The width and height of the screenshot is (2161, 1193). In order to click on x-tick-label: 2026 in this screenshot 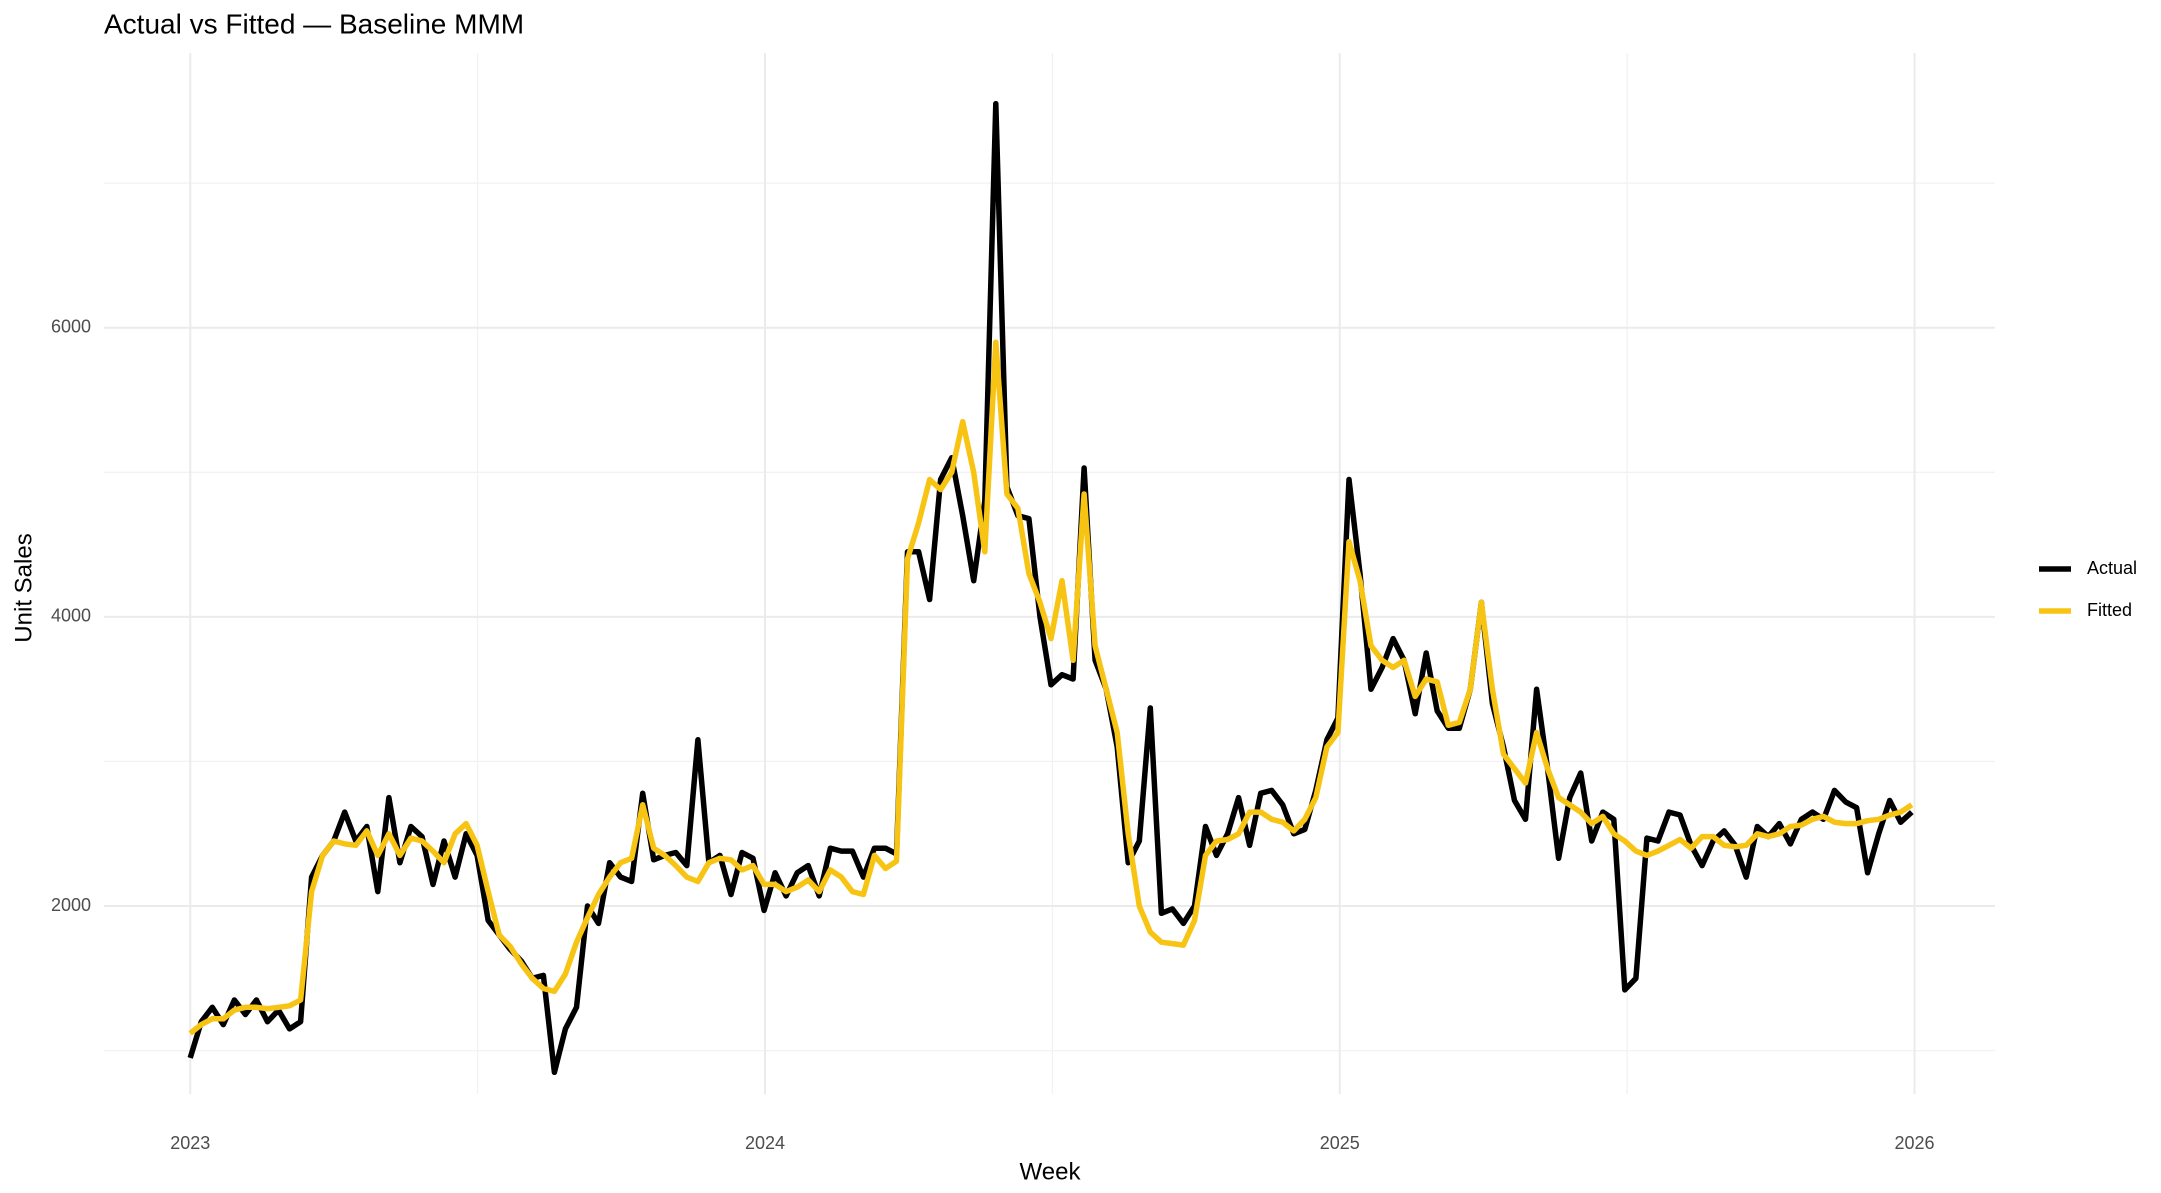, I will do `click(1915, 1143)`.